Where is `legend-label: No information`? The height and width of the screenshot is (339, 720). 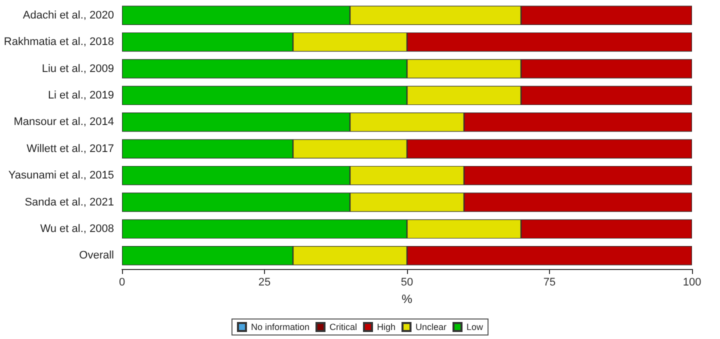 legend-label: No information is located at coordinates (280, 327).